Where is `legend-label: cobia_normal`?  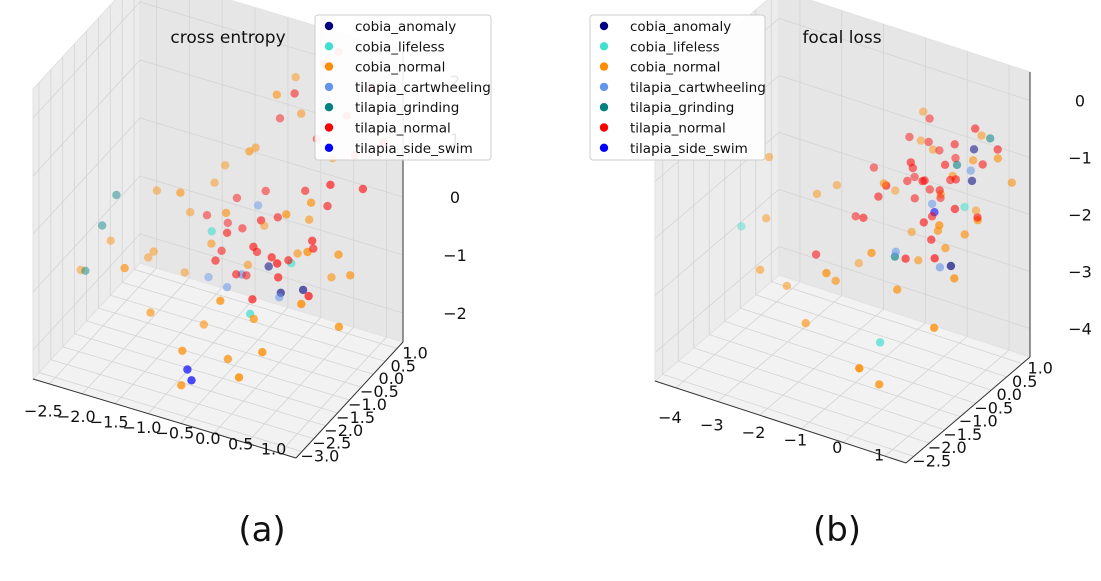
legend-label: cobia_normal is located at coordinates (400, 68).